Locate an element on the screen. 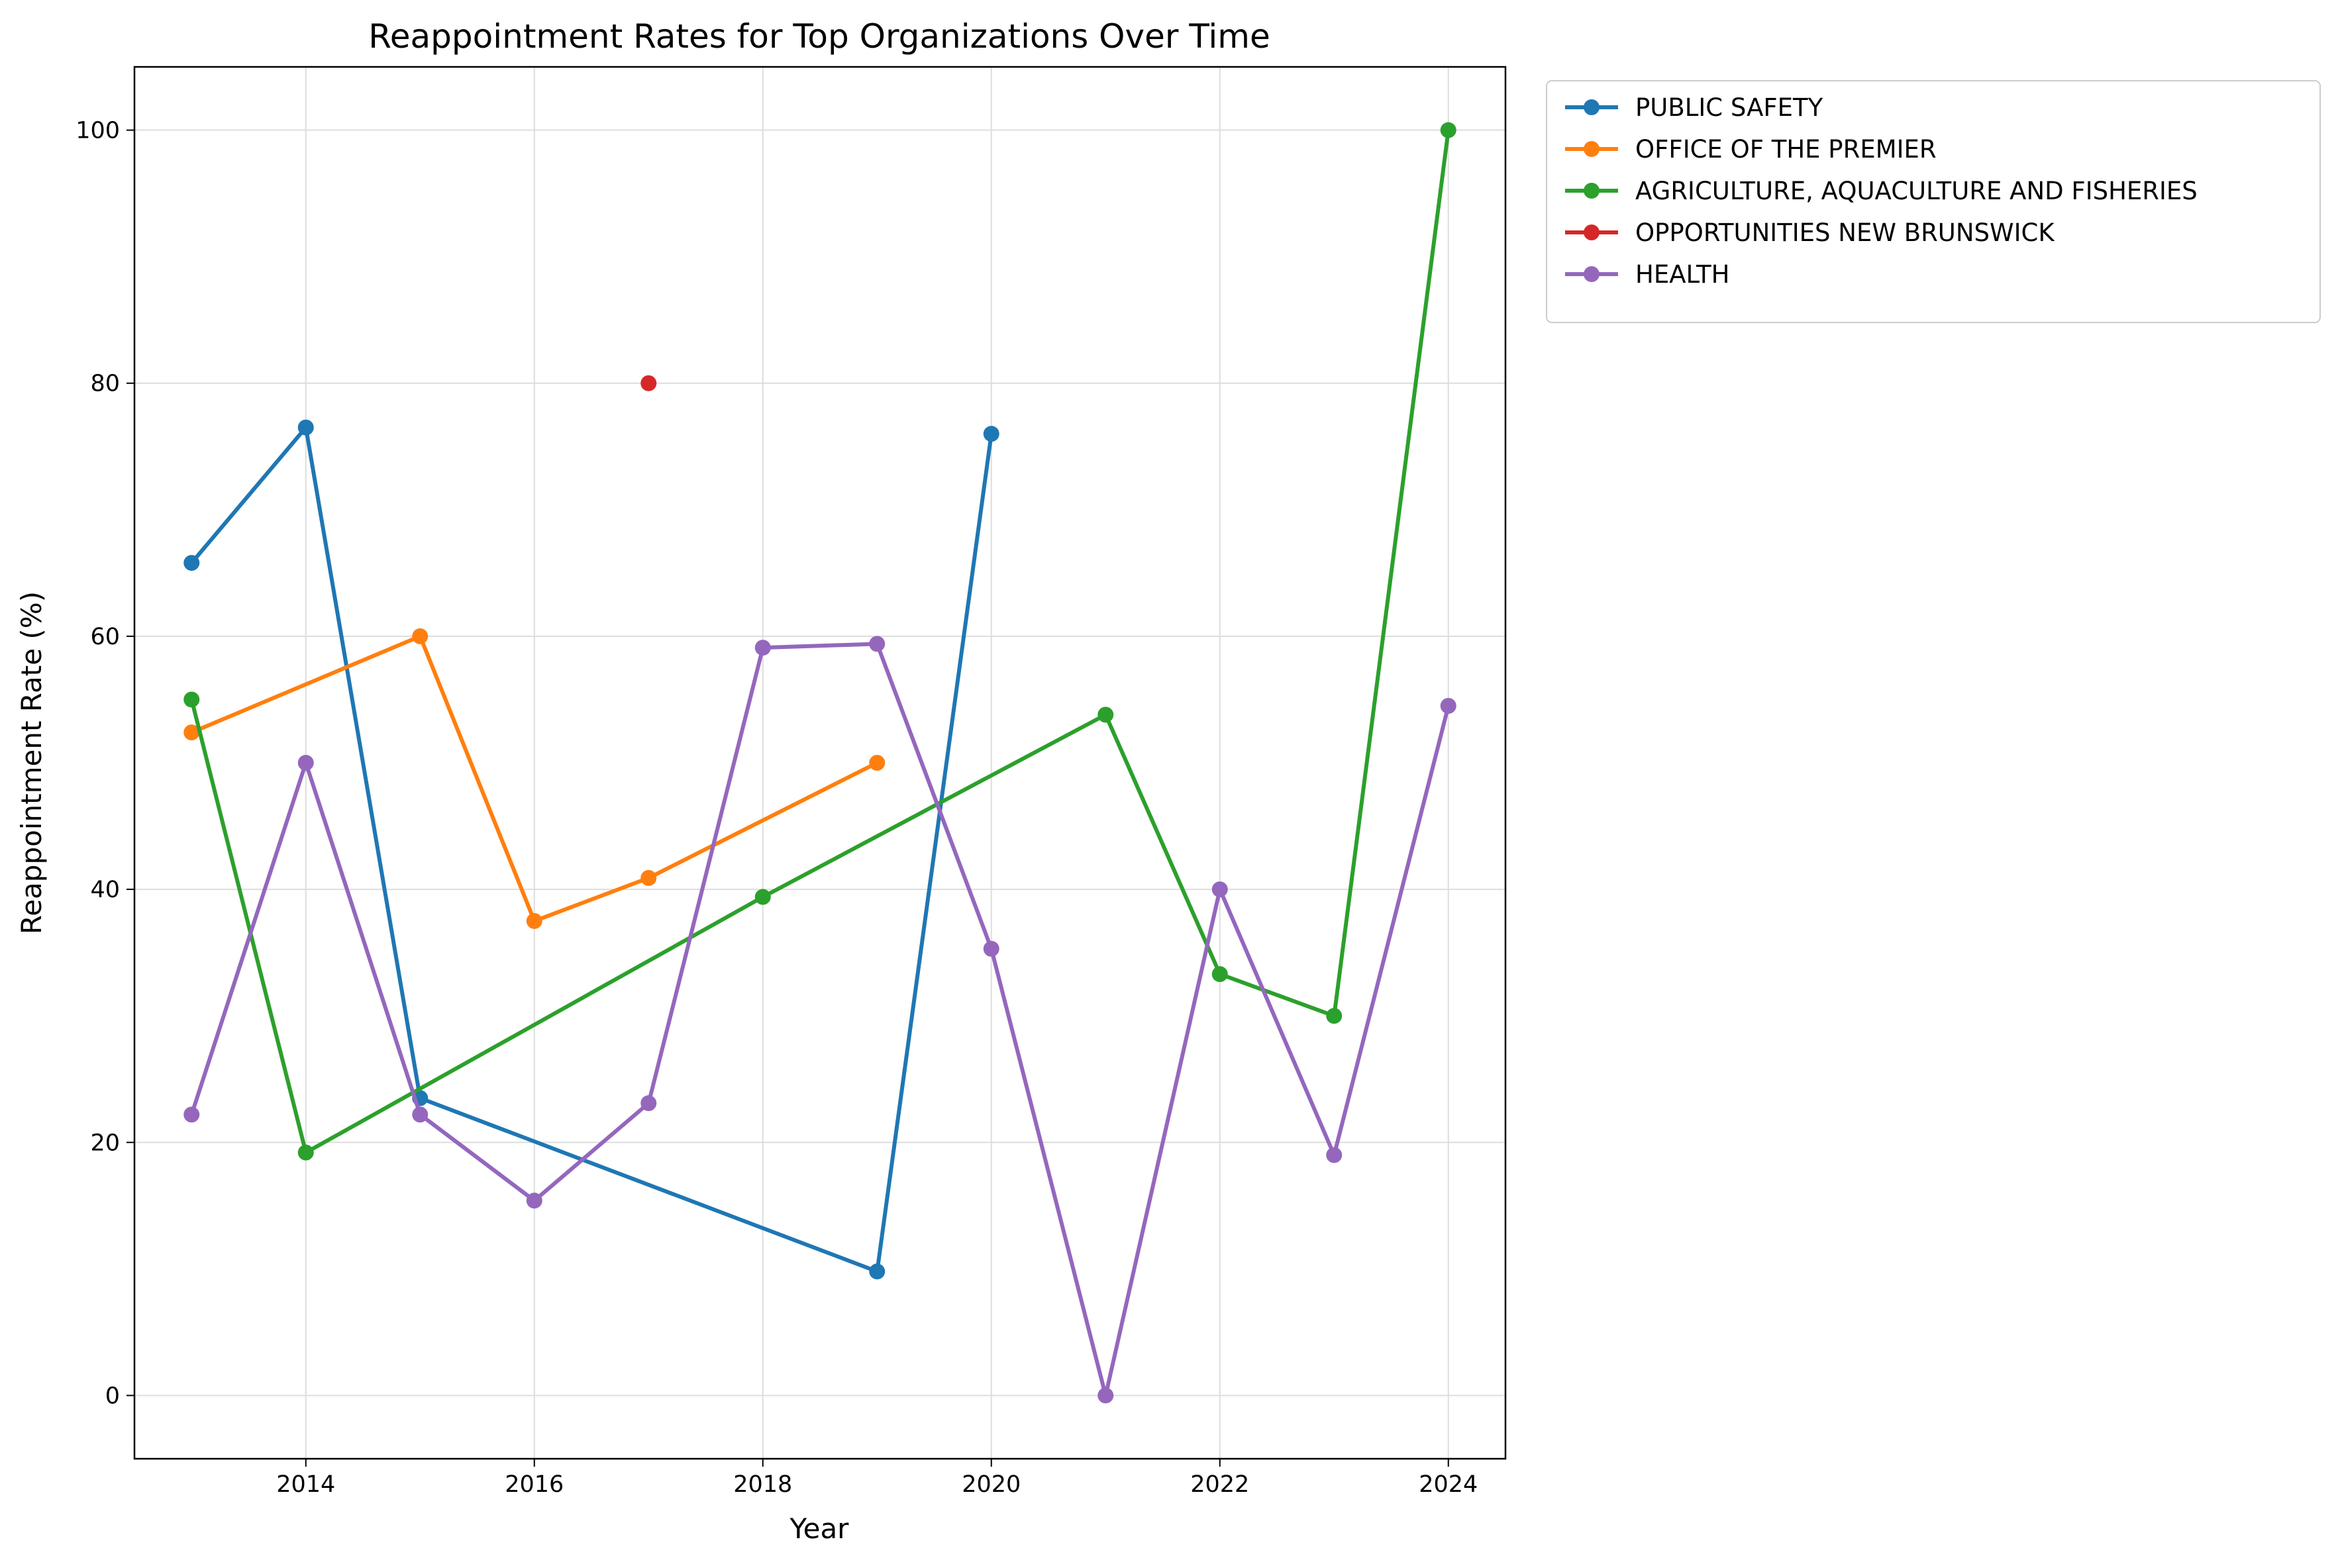 This screenshot has width=2340, height=1568. y-tick-label: 20 is located at coordinates (105, 1143).